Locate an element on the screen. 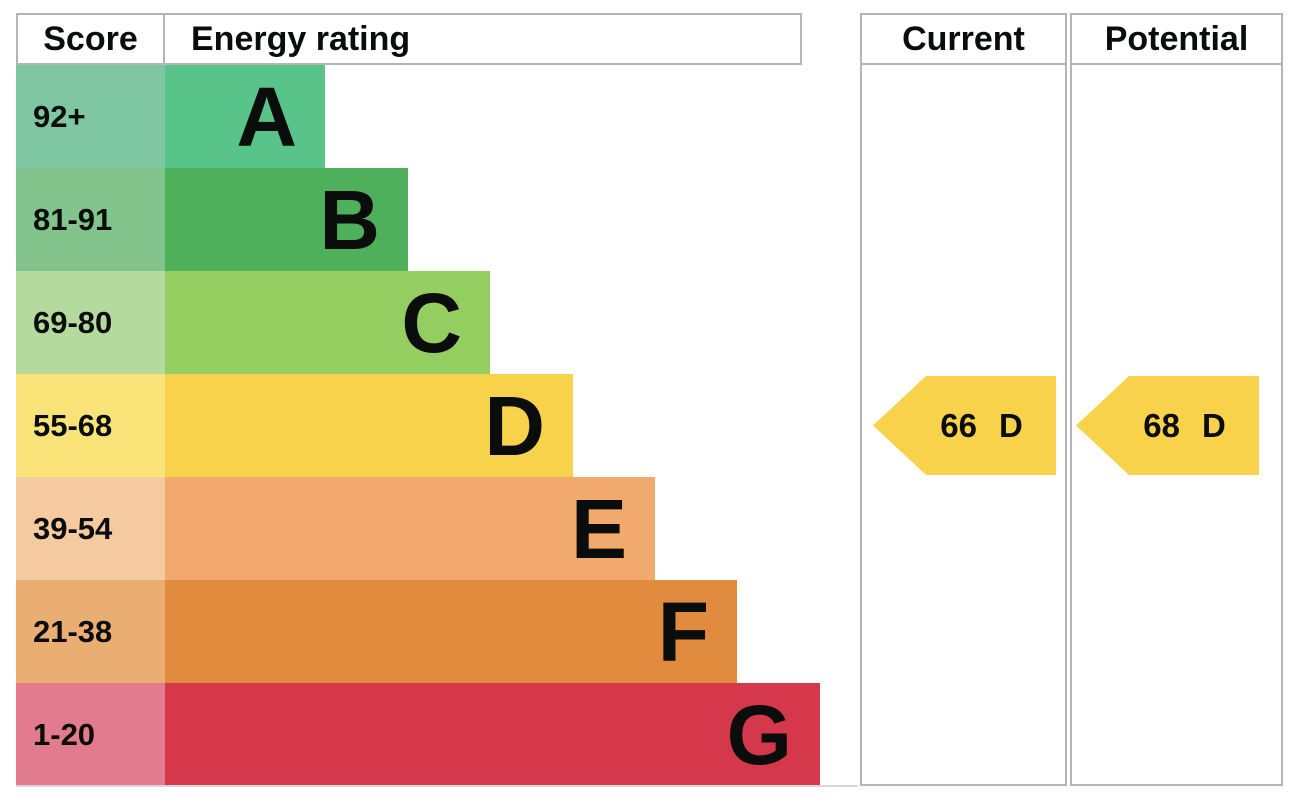 This screenshot has height=802, width=1298. rating-bar-a: A is located at coordinates (245, 116).